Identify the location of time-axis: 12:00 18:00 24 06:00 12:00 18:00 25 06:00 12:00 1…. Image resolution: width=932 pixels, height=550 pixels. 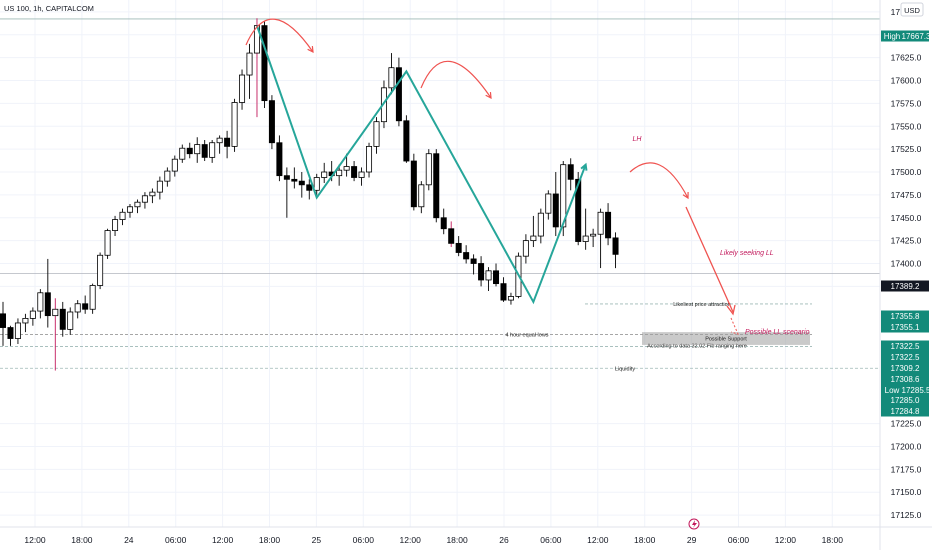
(433, 540).